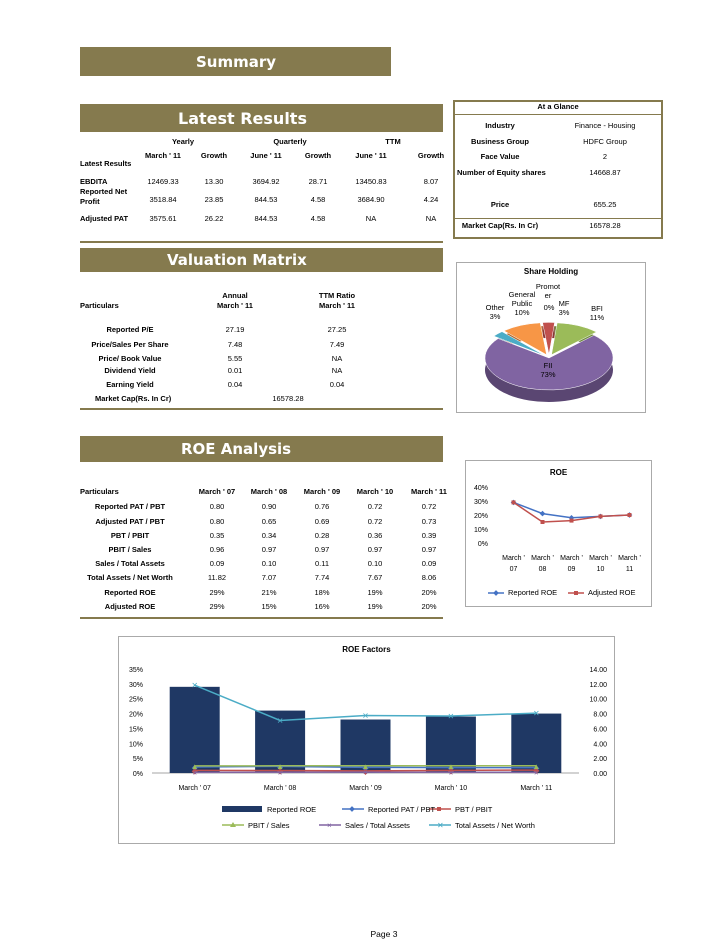 Image resolution: width=728 pixels, height=943 pixels. I want to click on lr-col-header: June ' 11, so click(371, 155).